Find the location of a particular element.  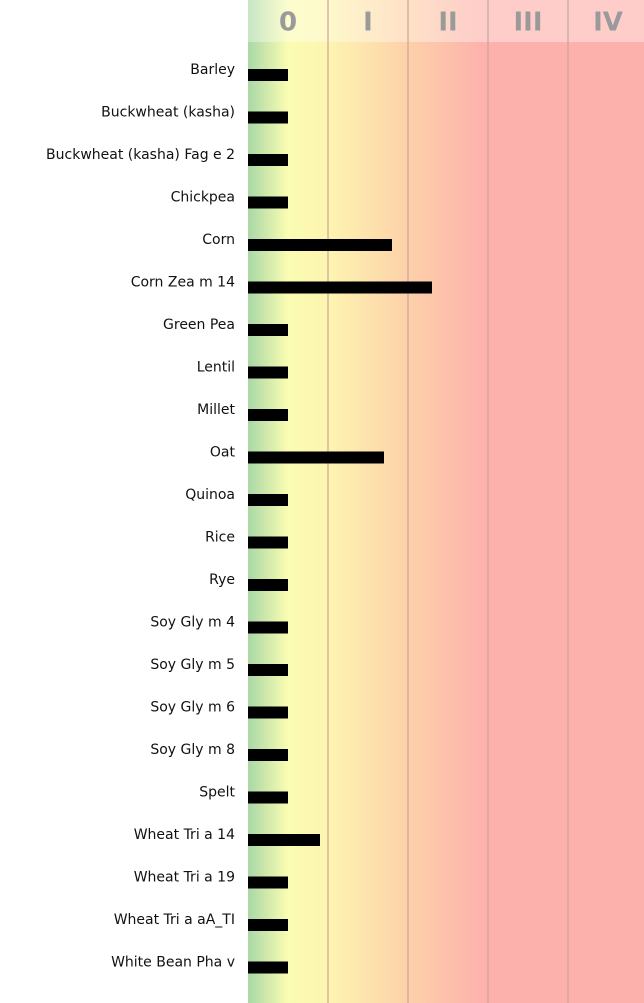

x-tick-label: 0 is located at coordinates (288, 23).